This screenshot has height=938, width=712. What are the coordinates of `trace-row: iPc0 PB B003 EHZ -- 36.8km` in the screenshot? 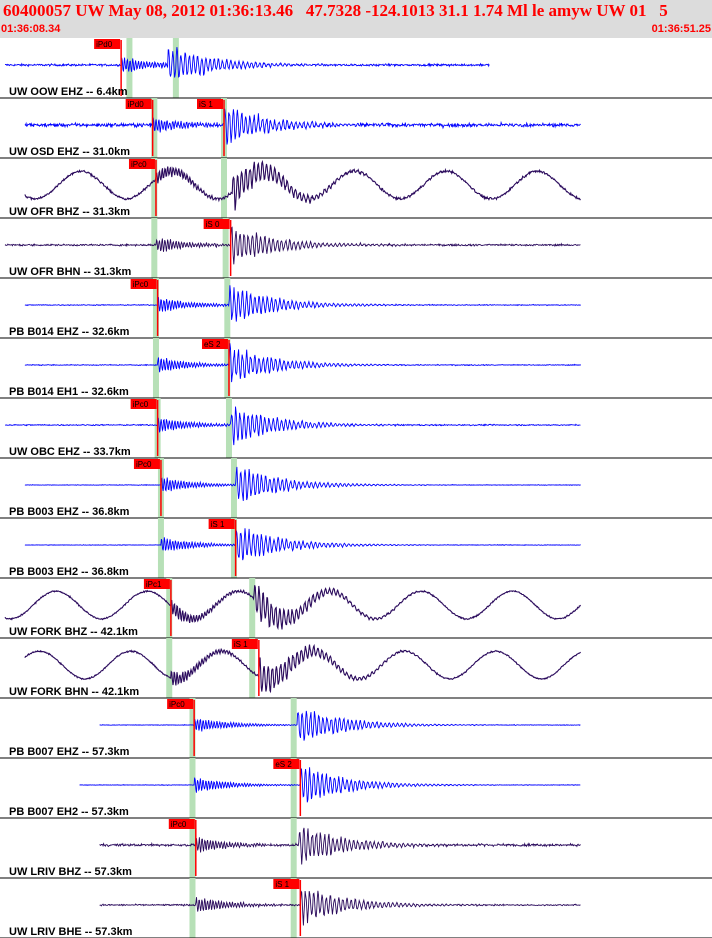 It's located at (356, 488).